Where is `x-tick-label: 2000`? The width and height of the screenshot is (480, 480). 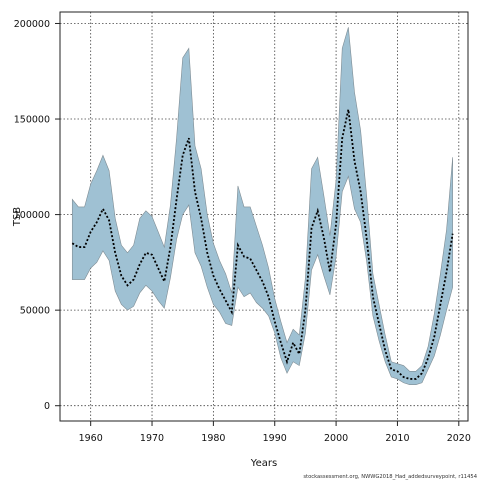 x-tick-label: 2000 is located at coordinates (336, 438).